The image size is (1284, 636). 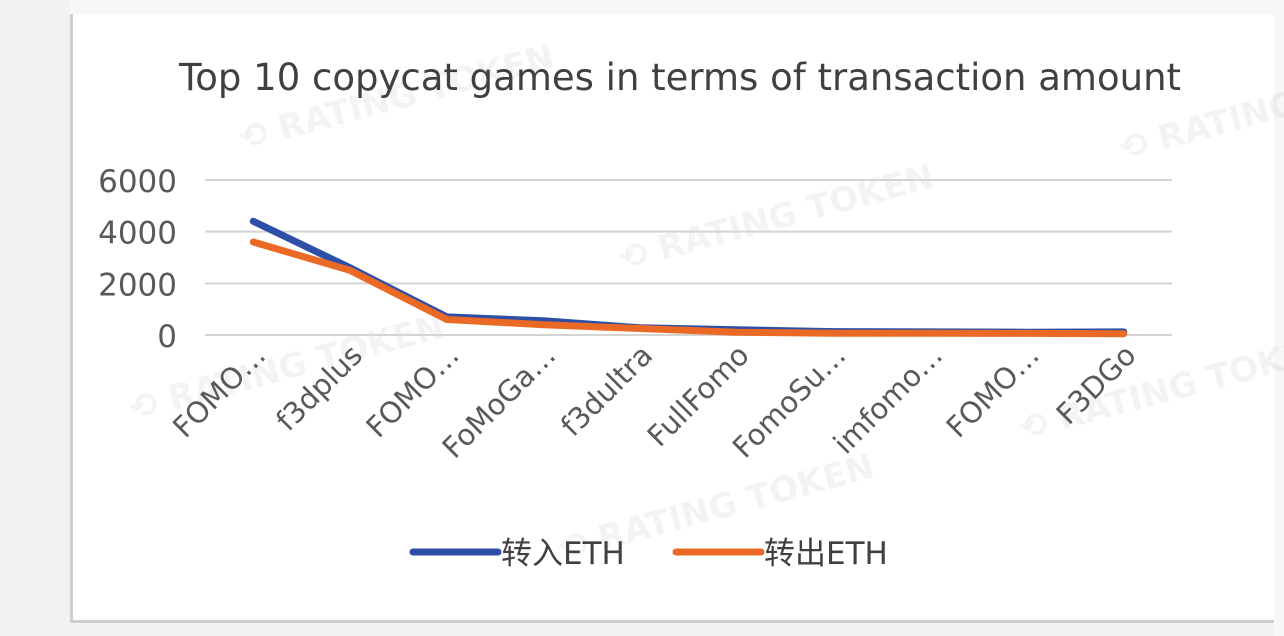 What do you see at coordinates (677, 8) in the screenshot?
I see `top-strip` at bounding box center [677, 8].